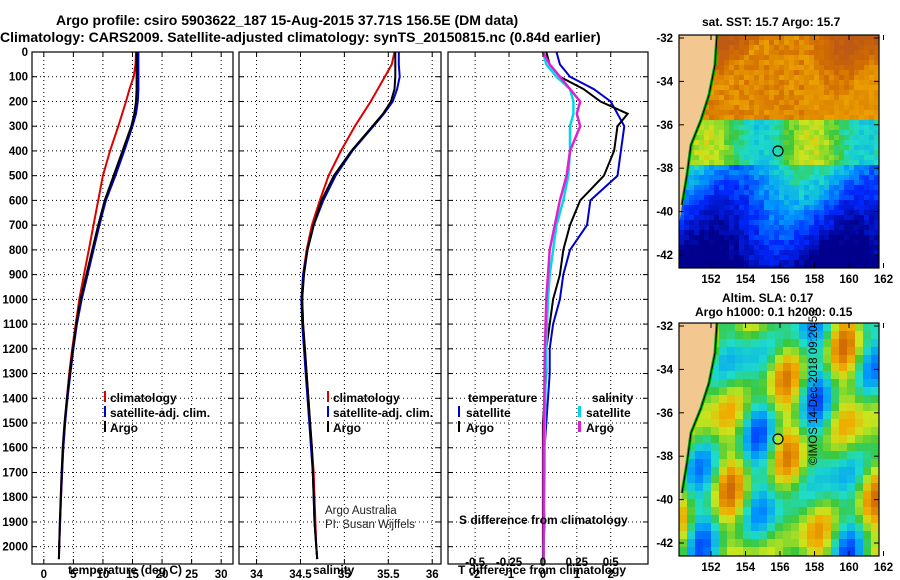 The image size is (900, 580). I want to click on x-tick-label: -1, so click(509, 574).